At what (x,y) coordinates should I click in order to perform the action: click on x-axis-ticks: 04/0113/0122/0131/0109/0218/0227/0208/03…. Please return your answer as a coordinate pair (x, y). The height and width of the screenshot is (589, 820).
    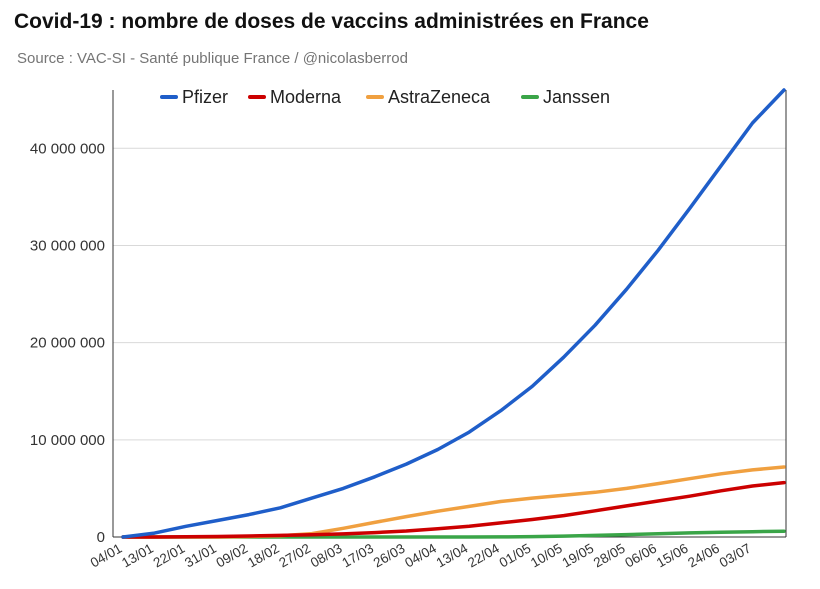
    Looking at the image, I should click on (421, 555).